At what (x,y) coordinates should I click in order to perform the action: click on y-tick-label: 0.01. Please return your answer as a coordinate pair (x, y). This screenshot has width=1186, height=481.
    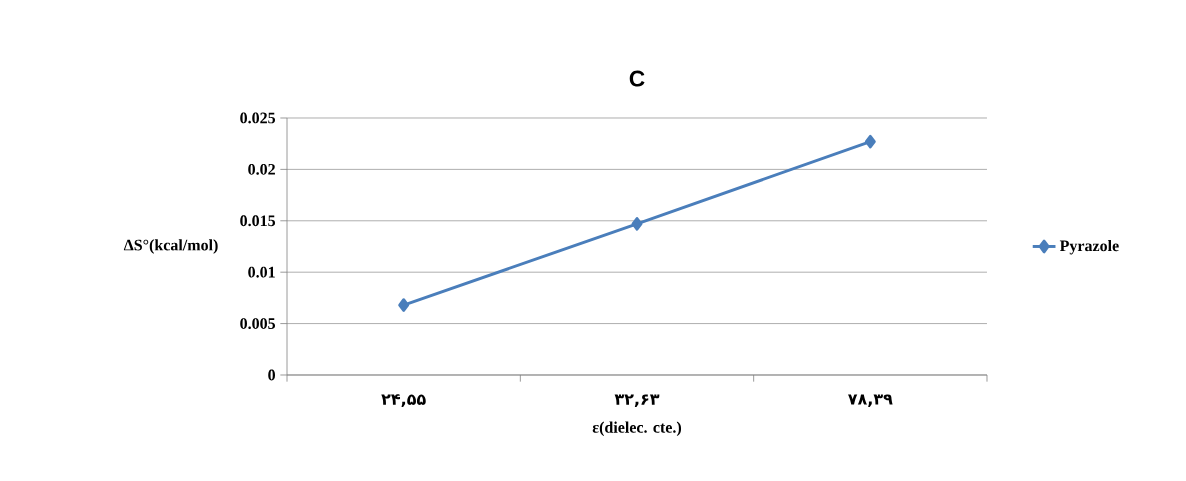
    Looking at the image, I should click on (261, 272).